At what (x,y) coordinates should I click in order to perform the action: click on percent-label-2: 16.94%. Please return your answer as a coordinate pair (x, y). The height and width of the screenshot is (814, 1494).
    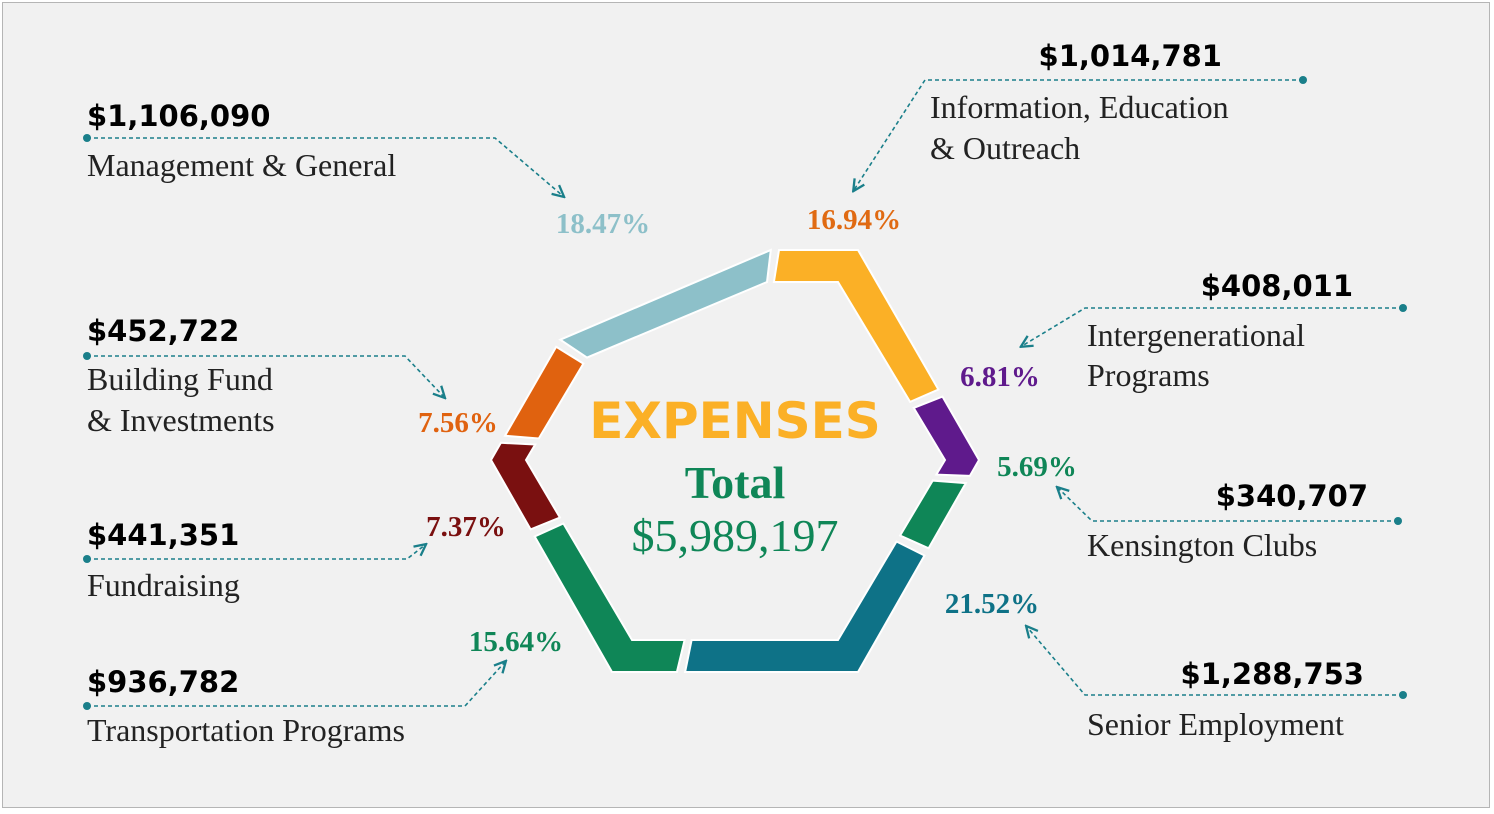
    Looking at the image, I should click on (854, 220).